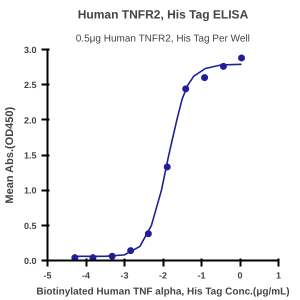  Describe the element at coordinates (86, 275) in the screenshot. I see `x-tick-label: -4` at that location.